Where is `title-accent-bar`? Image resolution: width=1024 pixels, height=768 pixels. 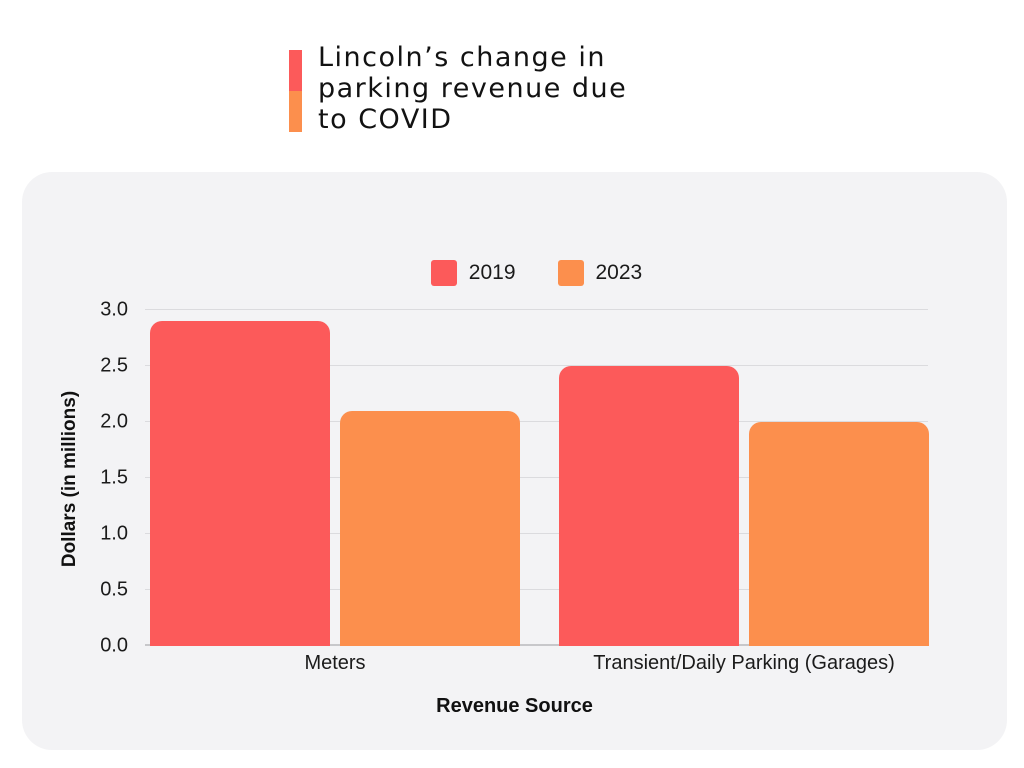
title-accent-bar is located at coordinates (295, 91).